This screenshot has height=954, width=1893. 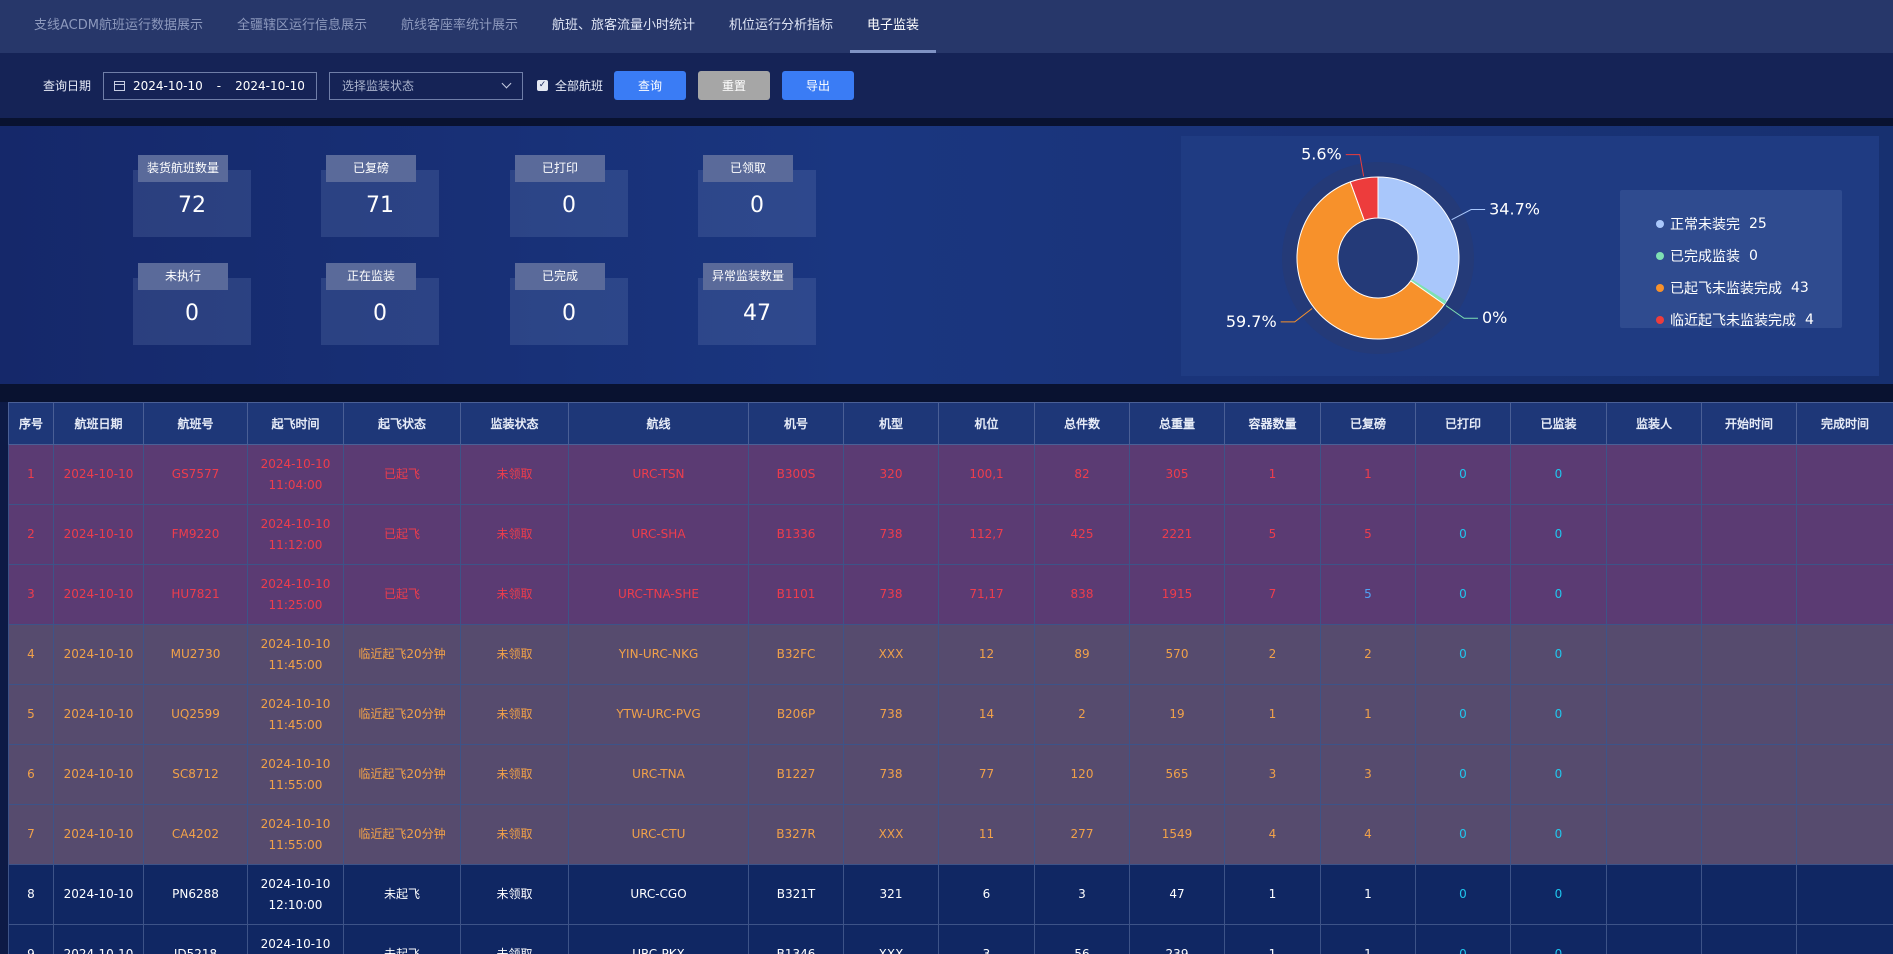 I want to click on tab-electronic-supervision: 电子监装, so click(x=893, y=26).